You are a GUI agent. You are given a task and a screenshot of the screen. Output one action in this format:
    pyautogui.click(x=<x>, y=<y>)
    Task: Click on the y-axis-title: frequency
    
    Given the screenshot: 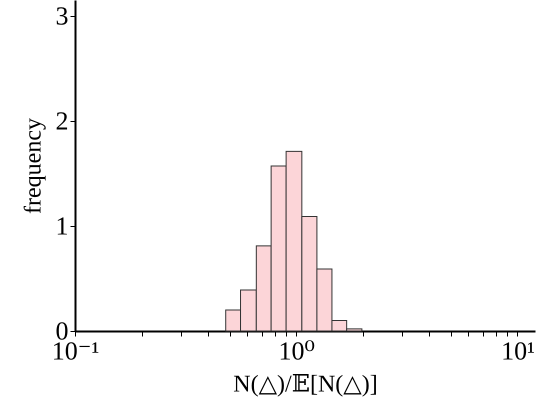 What is the action you would take?
    pyautogui.click(x=33, y=166)
    